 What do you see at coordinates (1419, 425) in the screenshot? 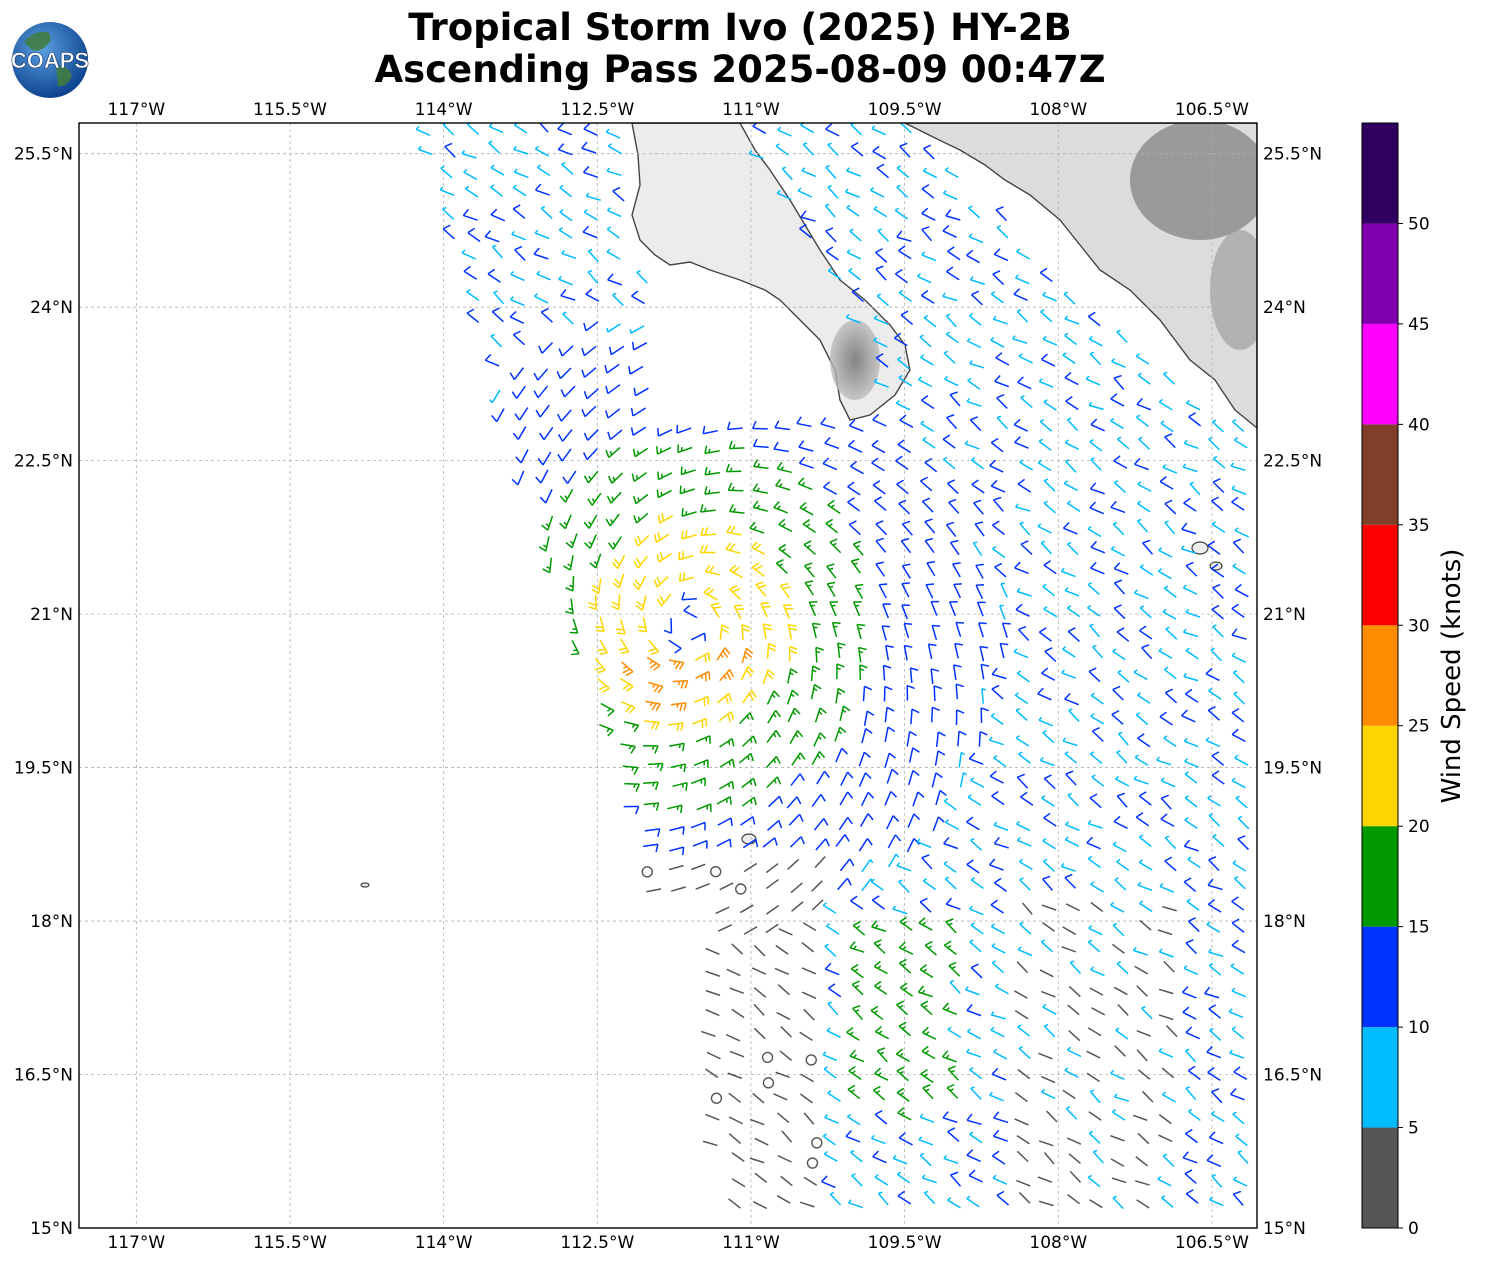
I see `colorbar-tick-label: 40` at bounding box center [1419, 425].